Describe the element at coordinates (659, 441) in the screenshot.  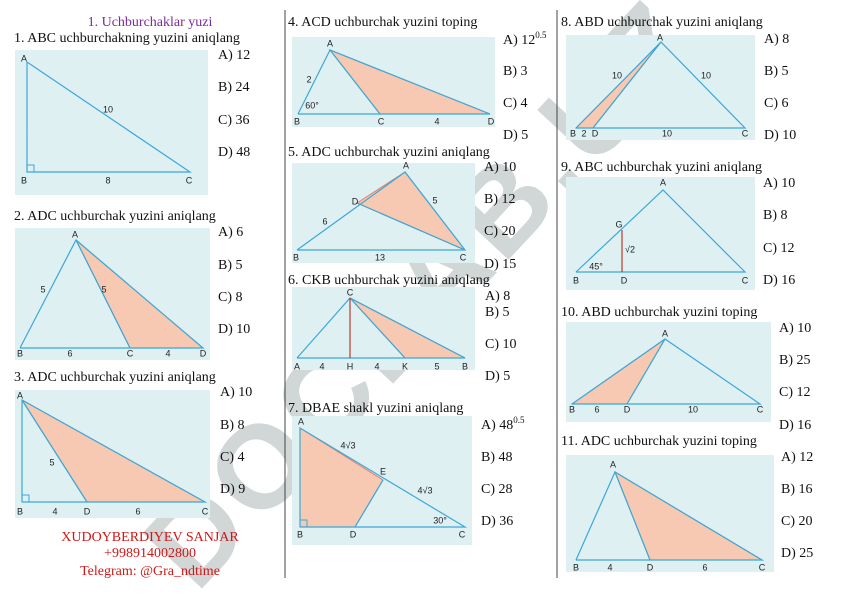
I see `question: 11. ADC uchburchak yuzini toping` at that location.